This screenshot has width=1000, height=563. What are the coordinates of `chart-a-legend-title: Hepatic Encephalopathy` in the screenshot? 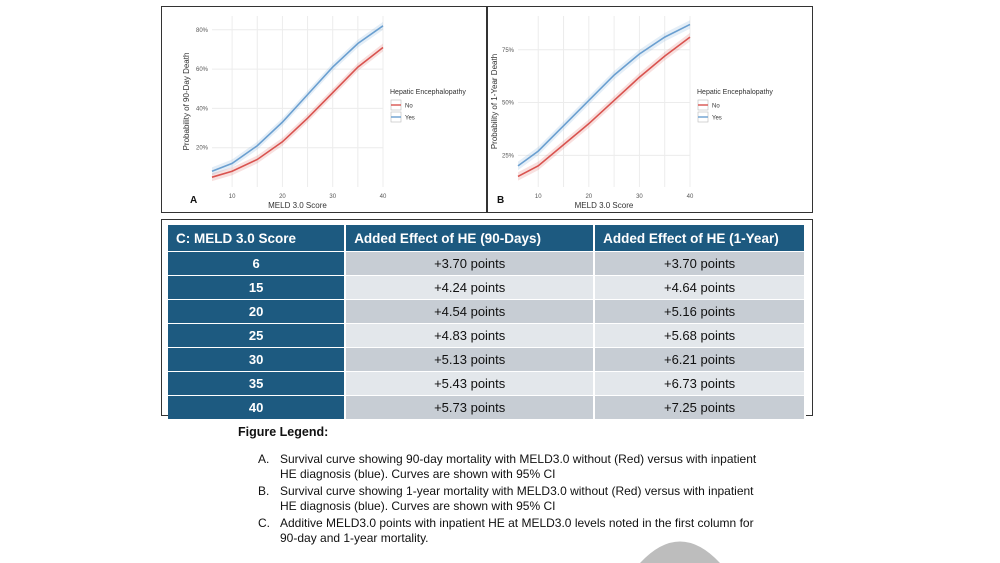 It's located at (428, 92).